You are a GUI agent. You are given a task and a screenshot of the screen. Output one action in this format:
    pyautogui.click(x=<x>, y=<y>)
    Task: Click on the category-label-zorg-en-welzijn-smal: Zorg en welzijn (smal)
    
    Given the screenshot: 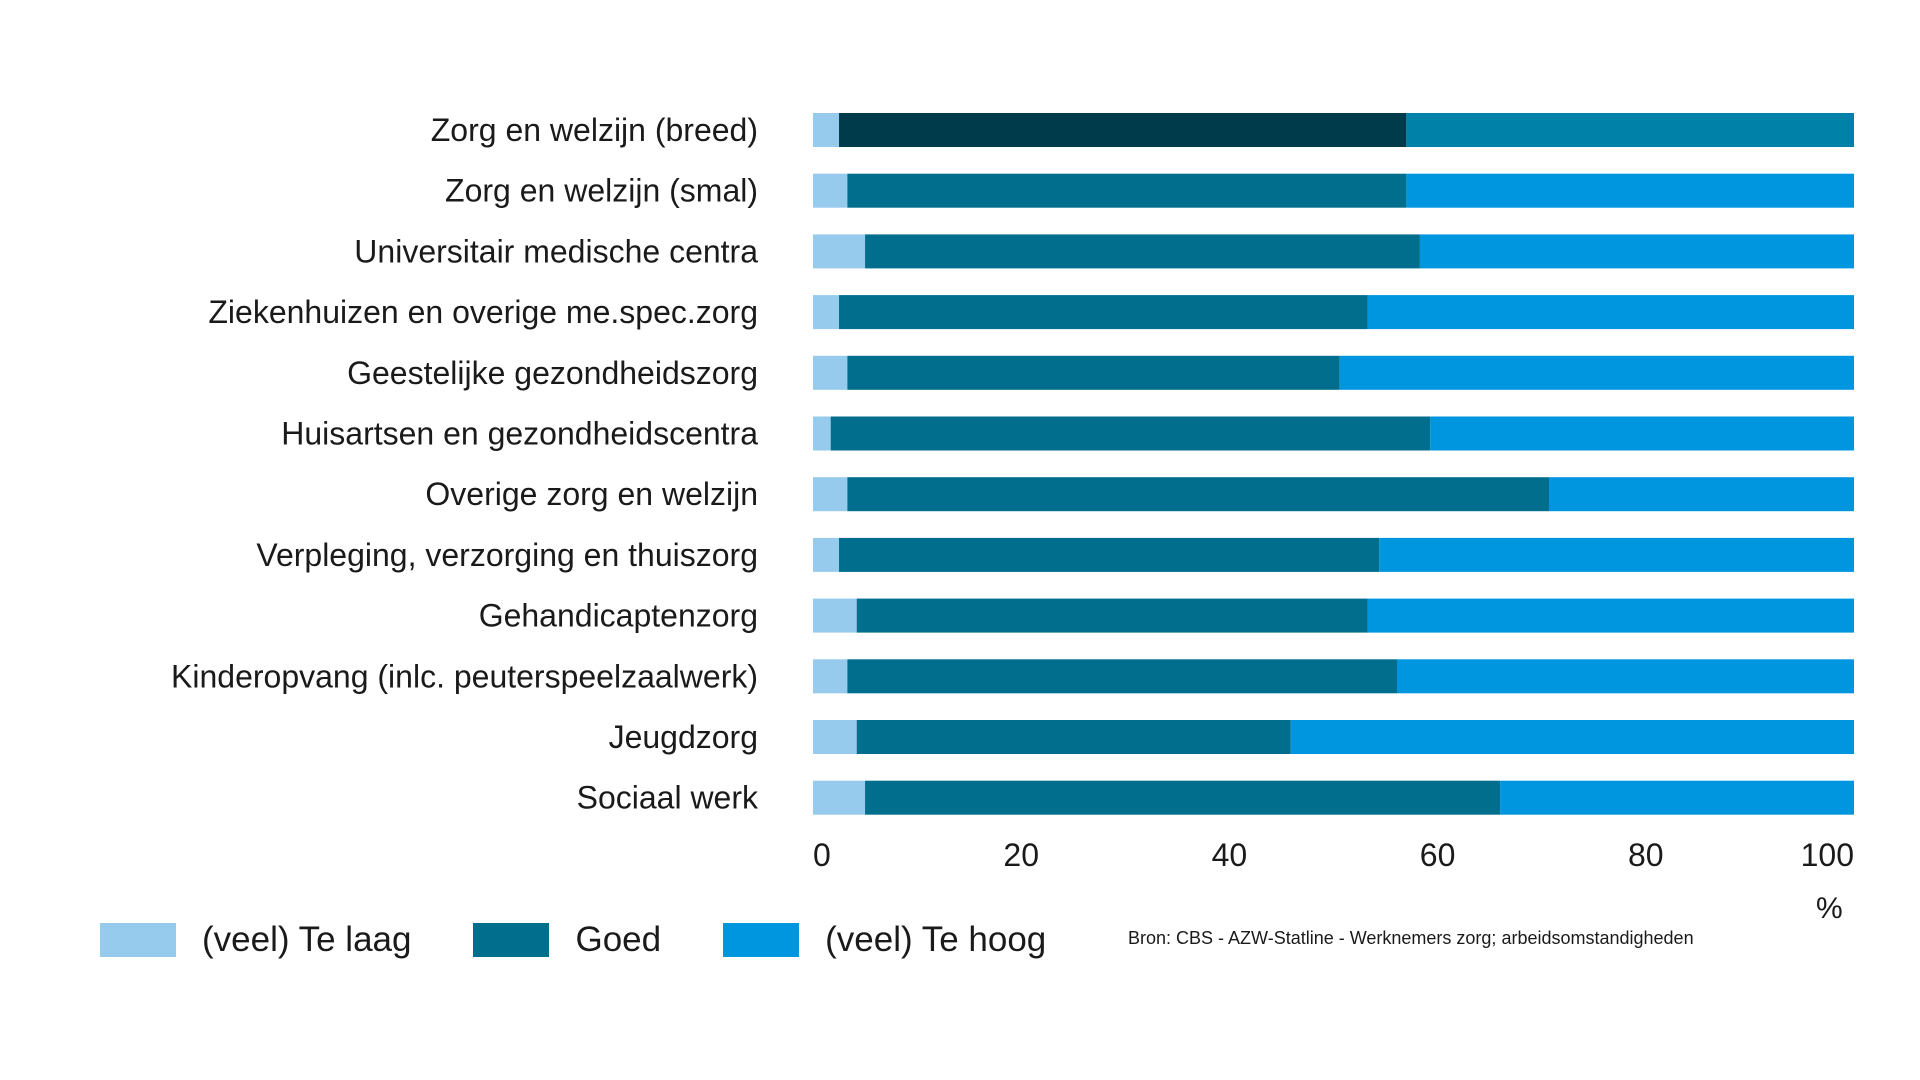 What is the action you would take?
    pyautogui.click(x=601, y=191)
    